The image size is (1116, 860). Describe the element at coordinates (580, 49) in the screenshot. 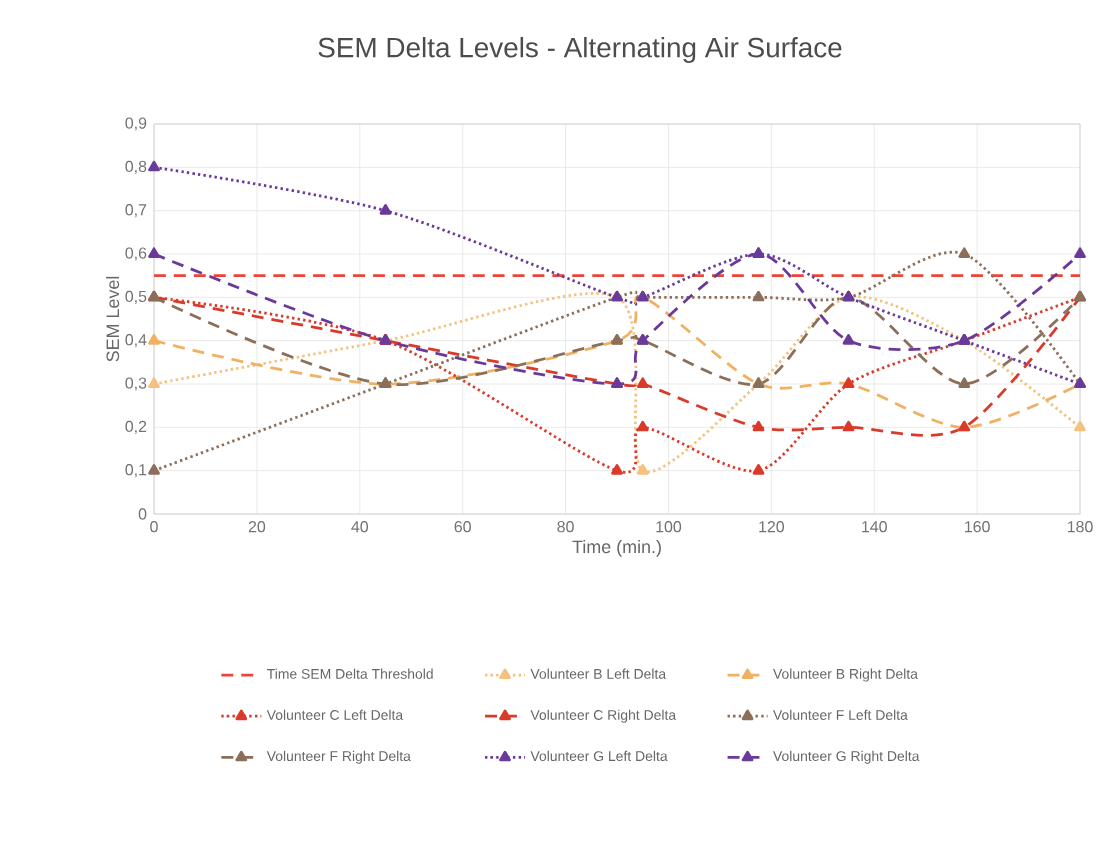

I see `chart-title: SEM Delta Levels - Alternating Air Surface` at that location.